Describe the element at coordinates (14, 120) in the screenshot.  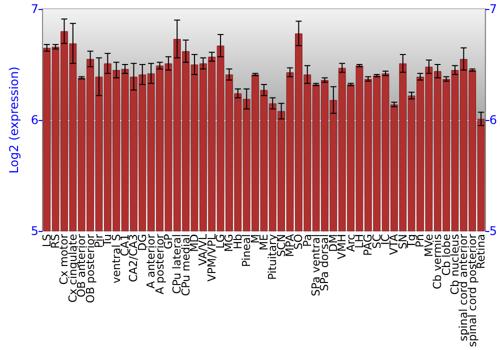
I see `y-axis-title: Log2 (expression)` at that location.